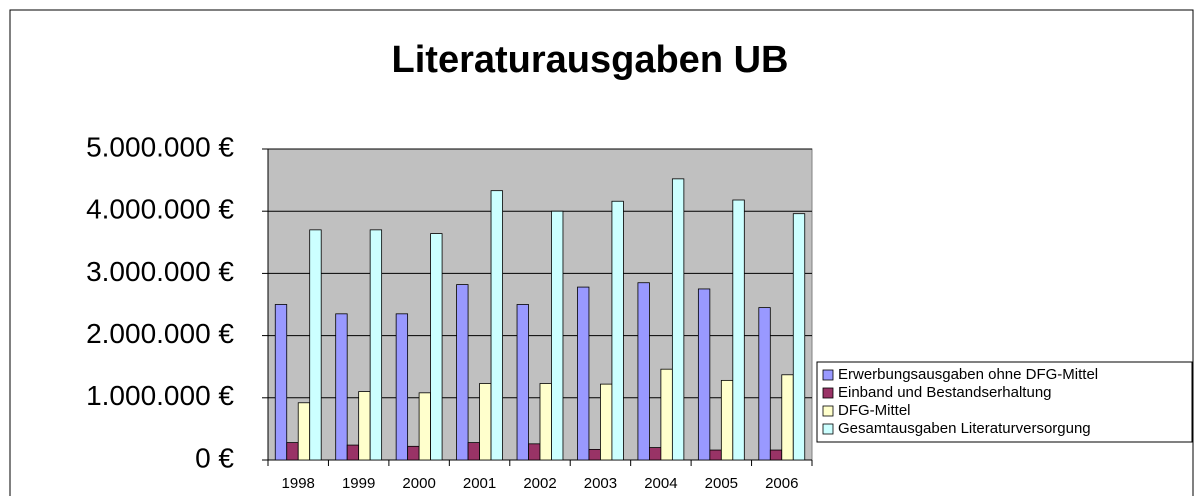 This screenshot has width=1195, height=496. Describe the element at coordinates (945, 392) in the screenshot. I see `legend-label: Einband und Bestandserhaltung` at that location.